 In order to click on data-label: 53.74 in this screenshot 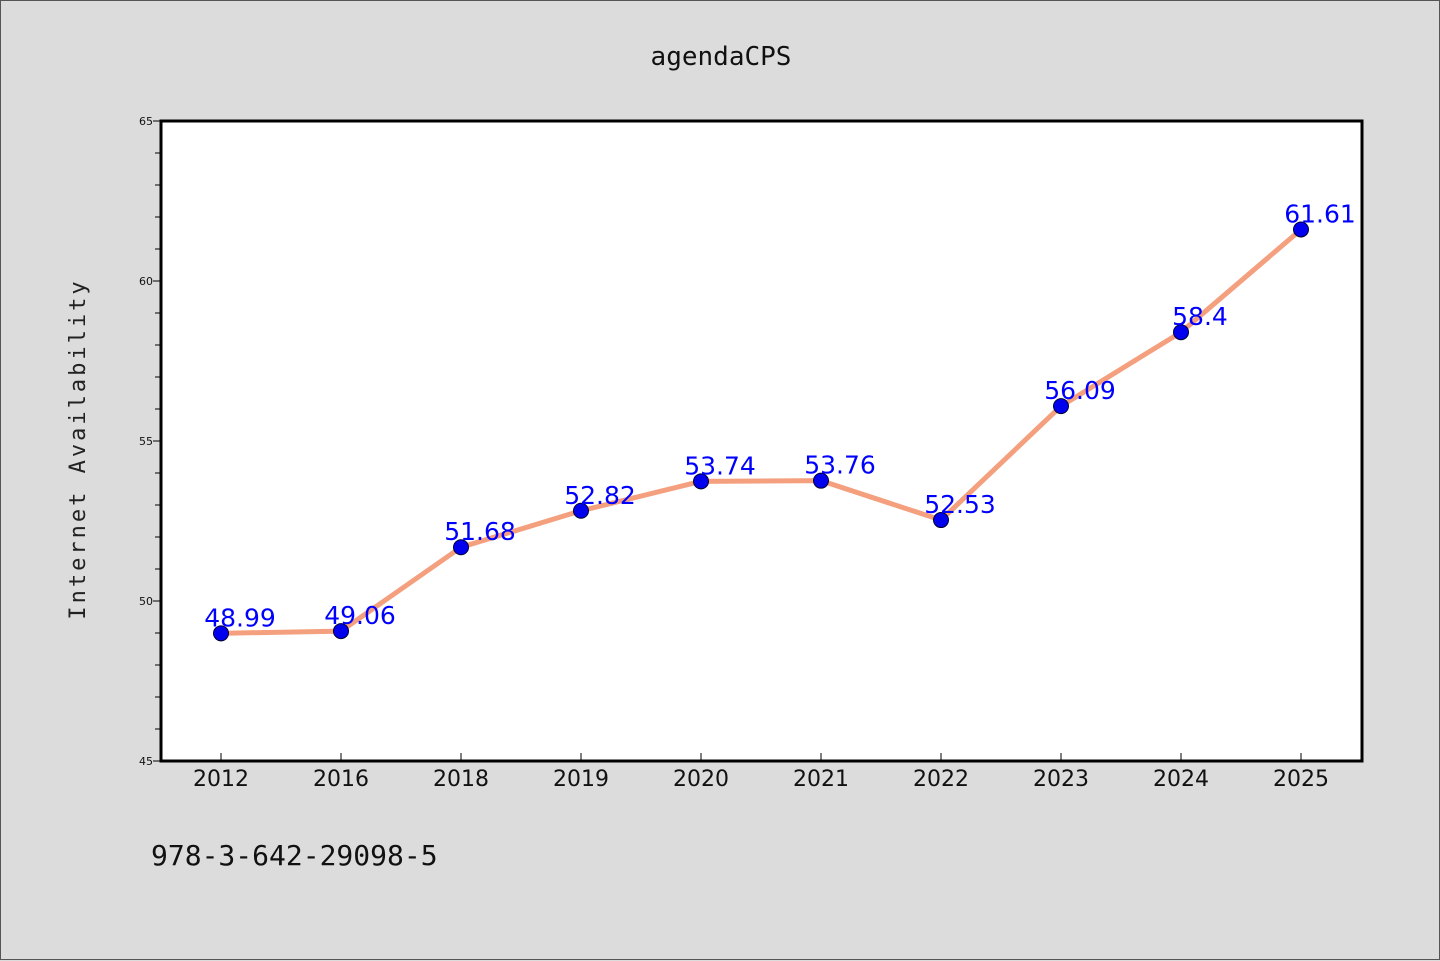, I will do `click(720, 465)`.